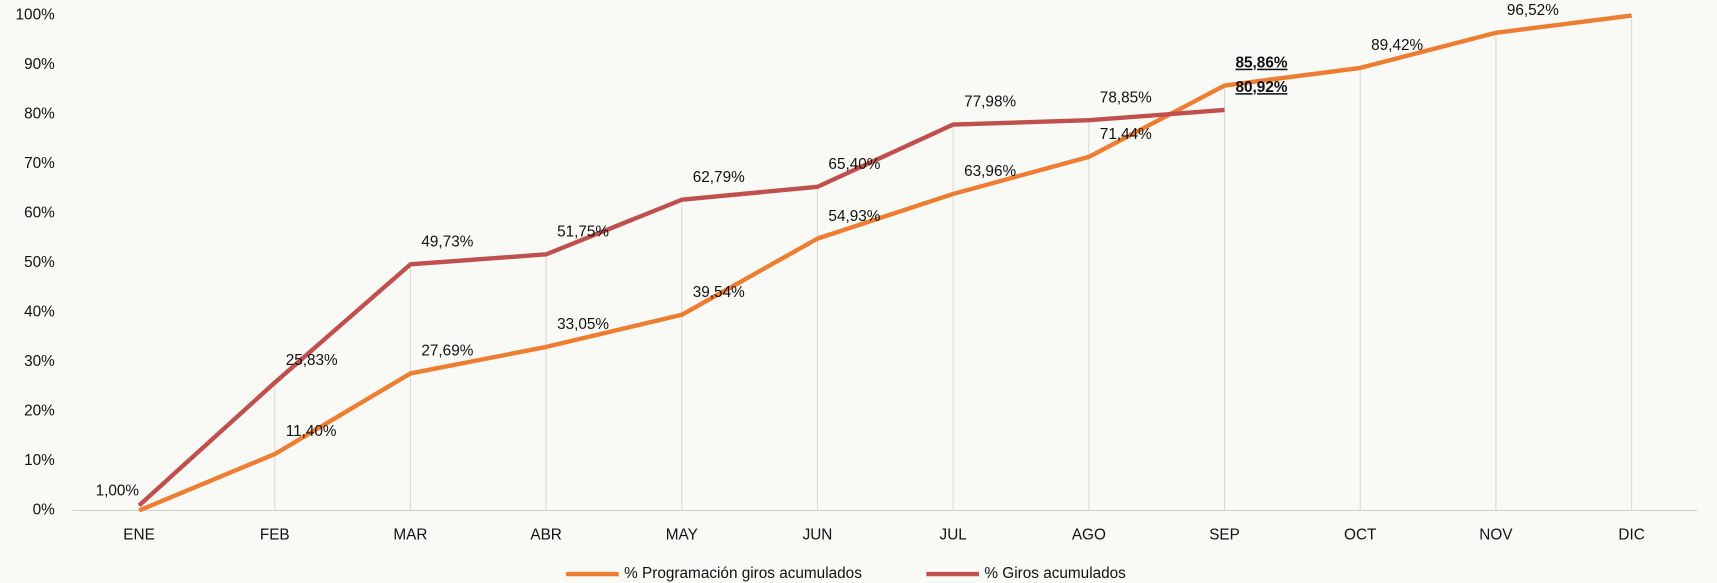 The width and height of the screenshot is (1717, 583). Describe the element at coordinates (854, 216) in the screenshot. I see `data-label: 54,93%` at that location.